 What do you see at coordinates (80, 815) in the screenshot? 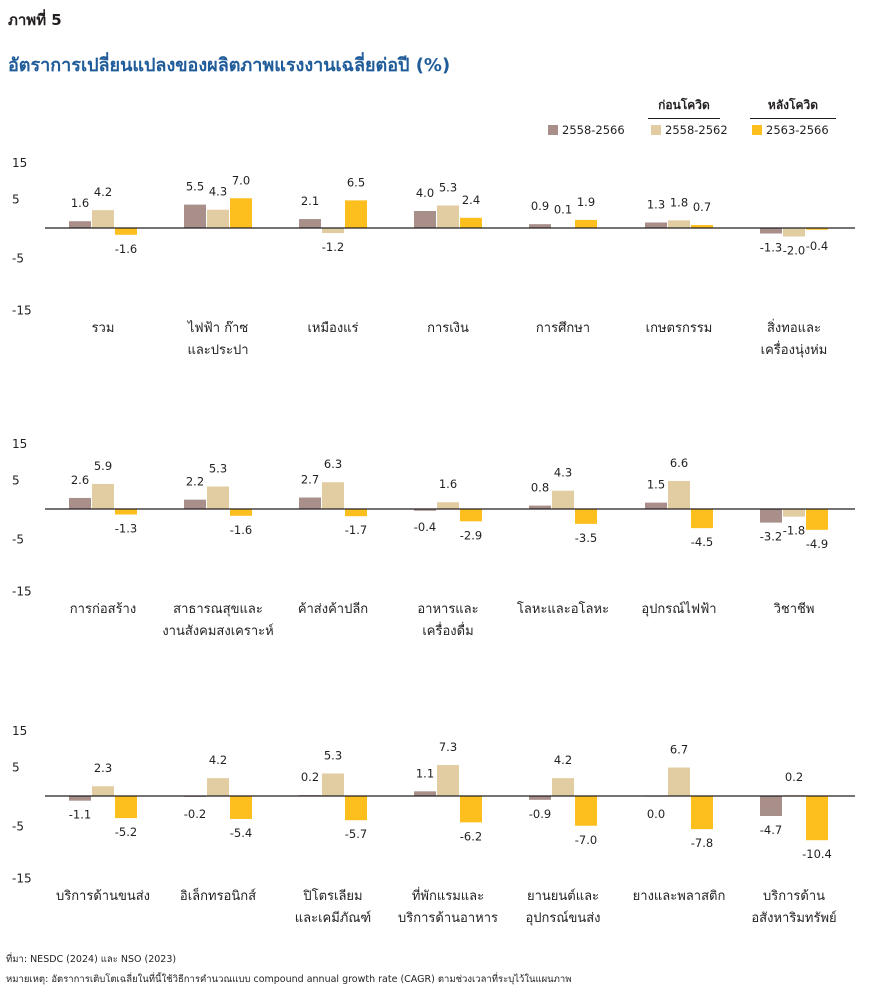
I see `data-label: -1.1` at bounding box center [80, 815].